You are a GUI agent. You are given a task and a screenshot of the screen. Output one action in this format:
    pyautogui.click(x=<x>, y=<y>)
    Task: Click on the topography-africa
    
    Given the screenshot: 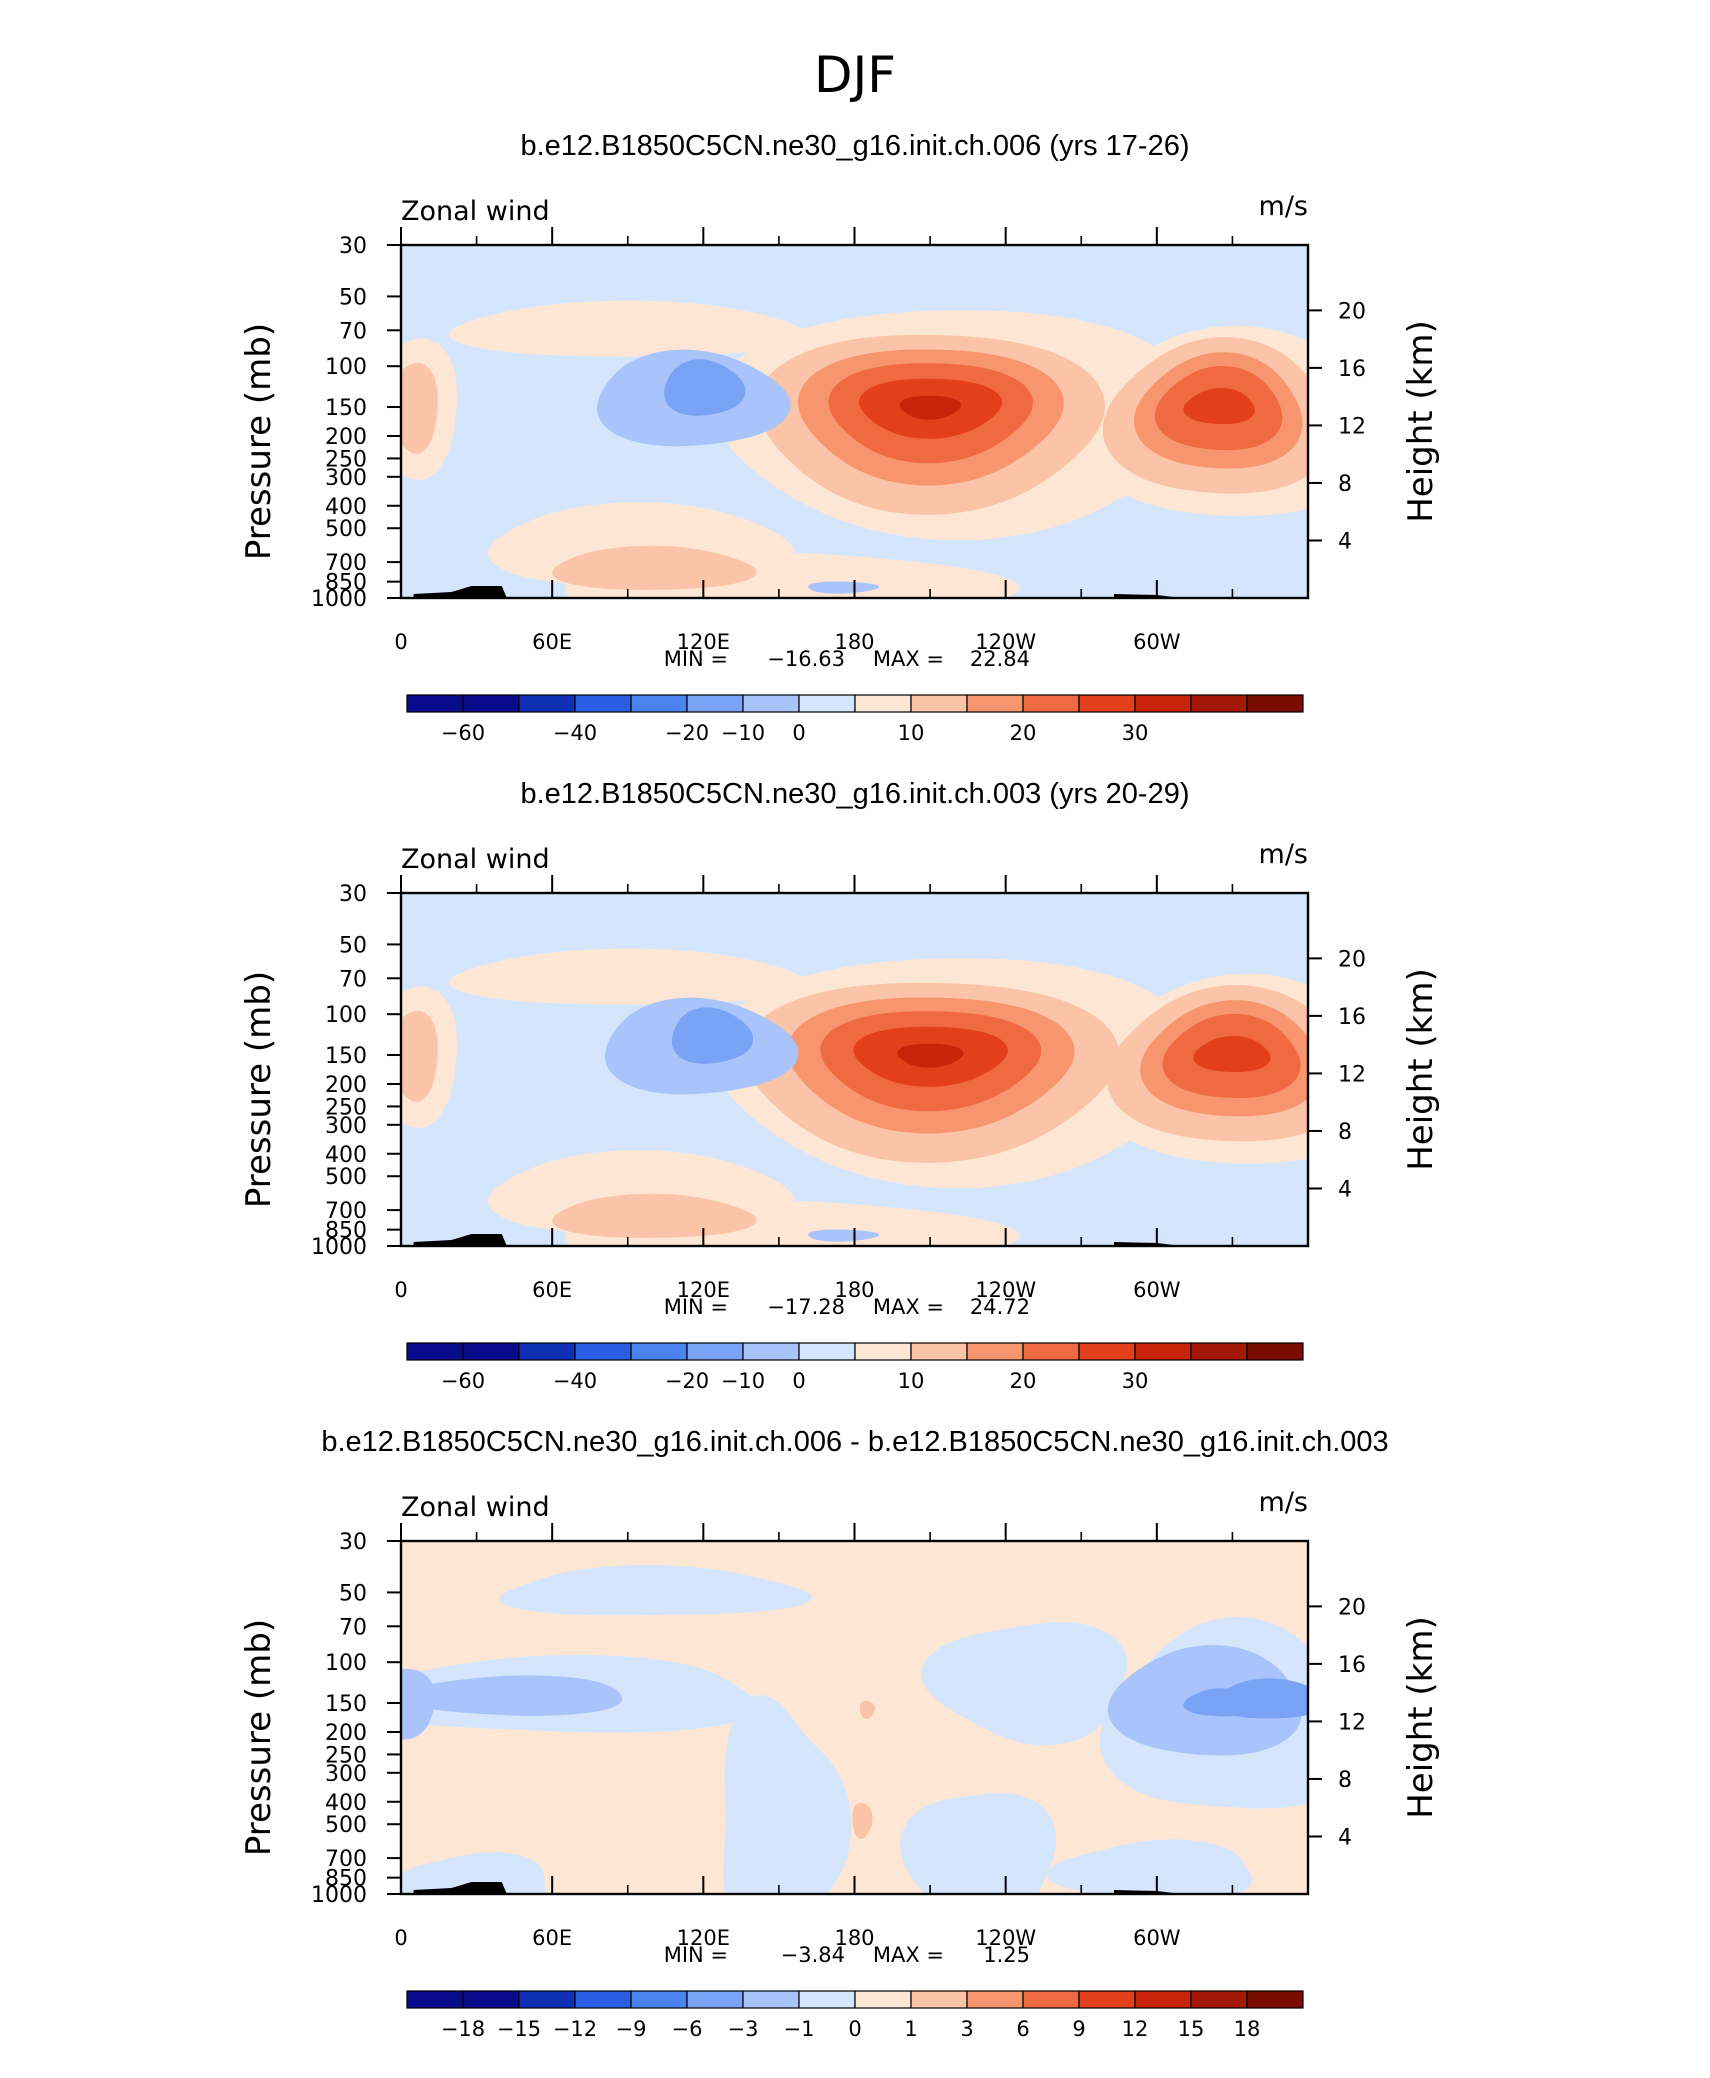 What is the action you would take?
    pyautogui.click(x=460, y=592)
    